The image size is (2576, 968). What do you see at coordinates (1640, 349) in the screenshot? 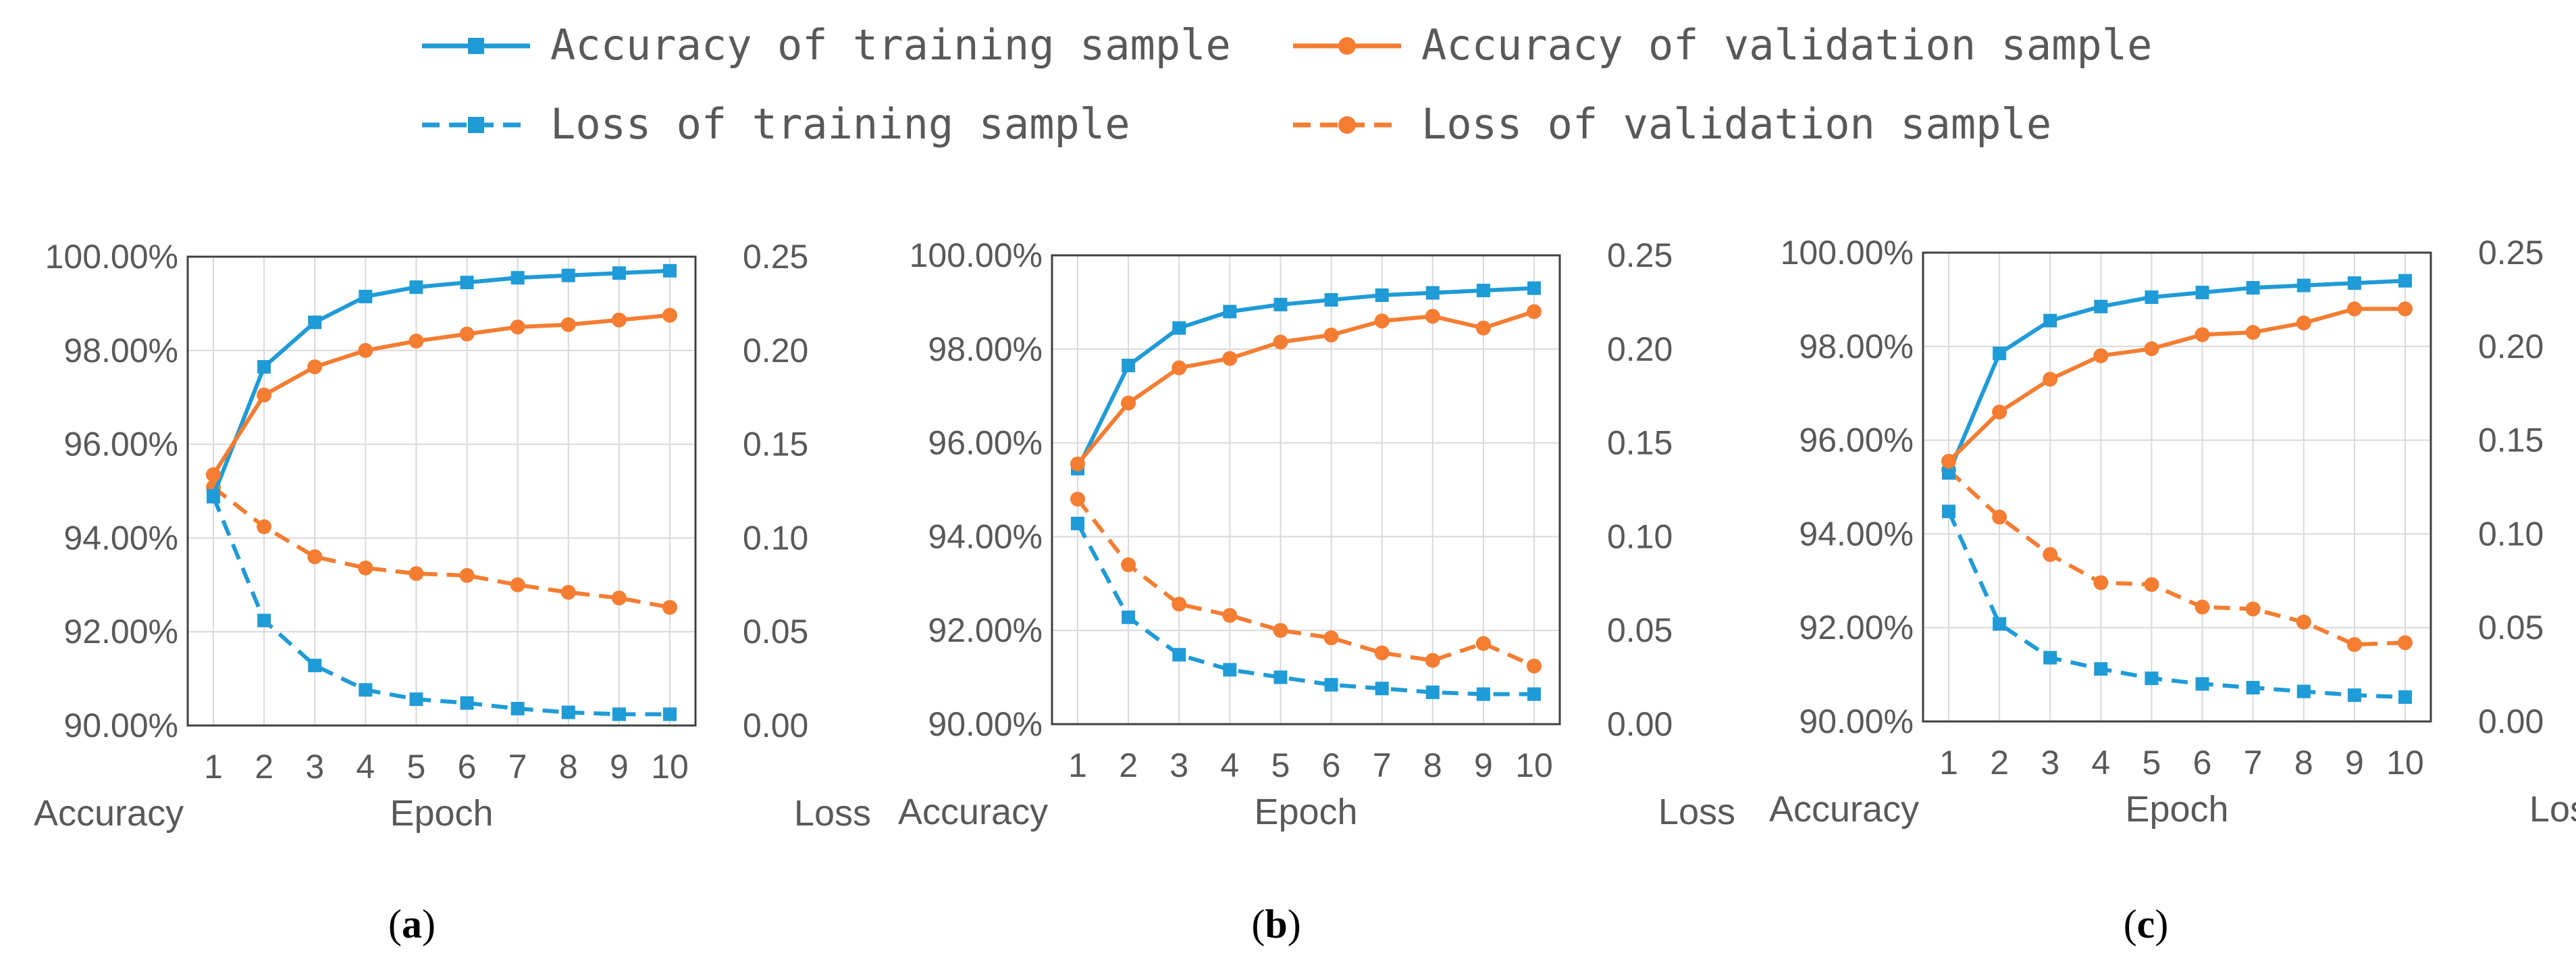
I see `y-right-tick-label: 0.20` at bounding box center [1640, 349].